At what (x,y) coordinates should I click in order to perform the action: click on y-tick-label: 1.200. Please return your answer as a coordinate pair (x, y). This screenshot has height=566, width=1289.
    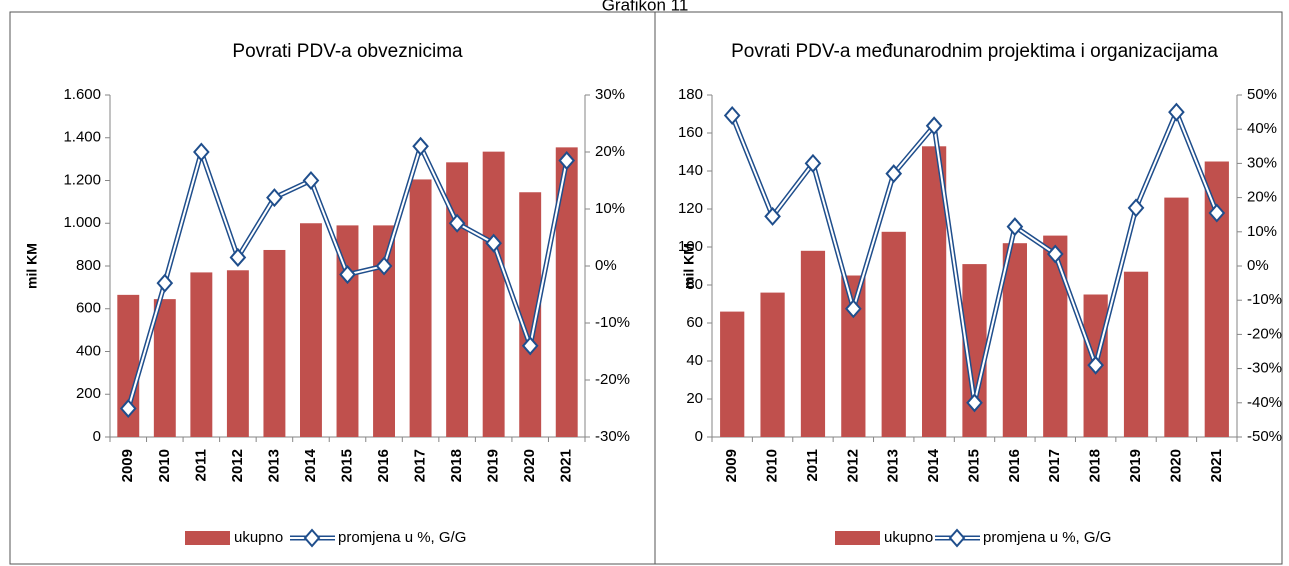
    Looking at the image, I should click on (82, 179).